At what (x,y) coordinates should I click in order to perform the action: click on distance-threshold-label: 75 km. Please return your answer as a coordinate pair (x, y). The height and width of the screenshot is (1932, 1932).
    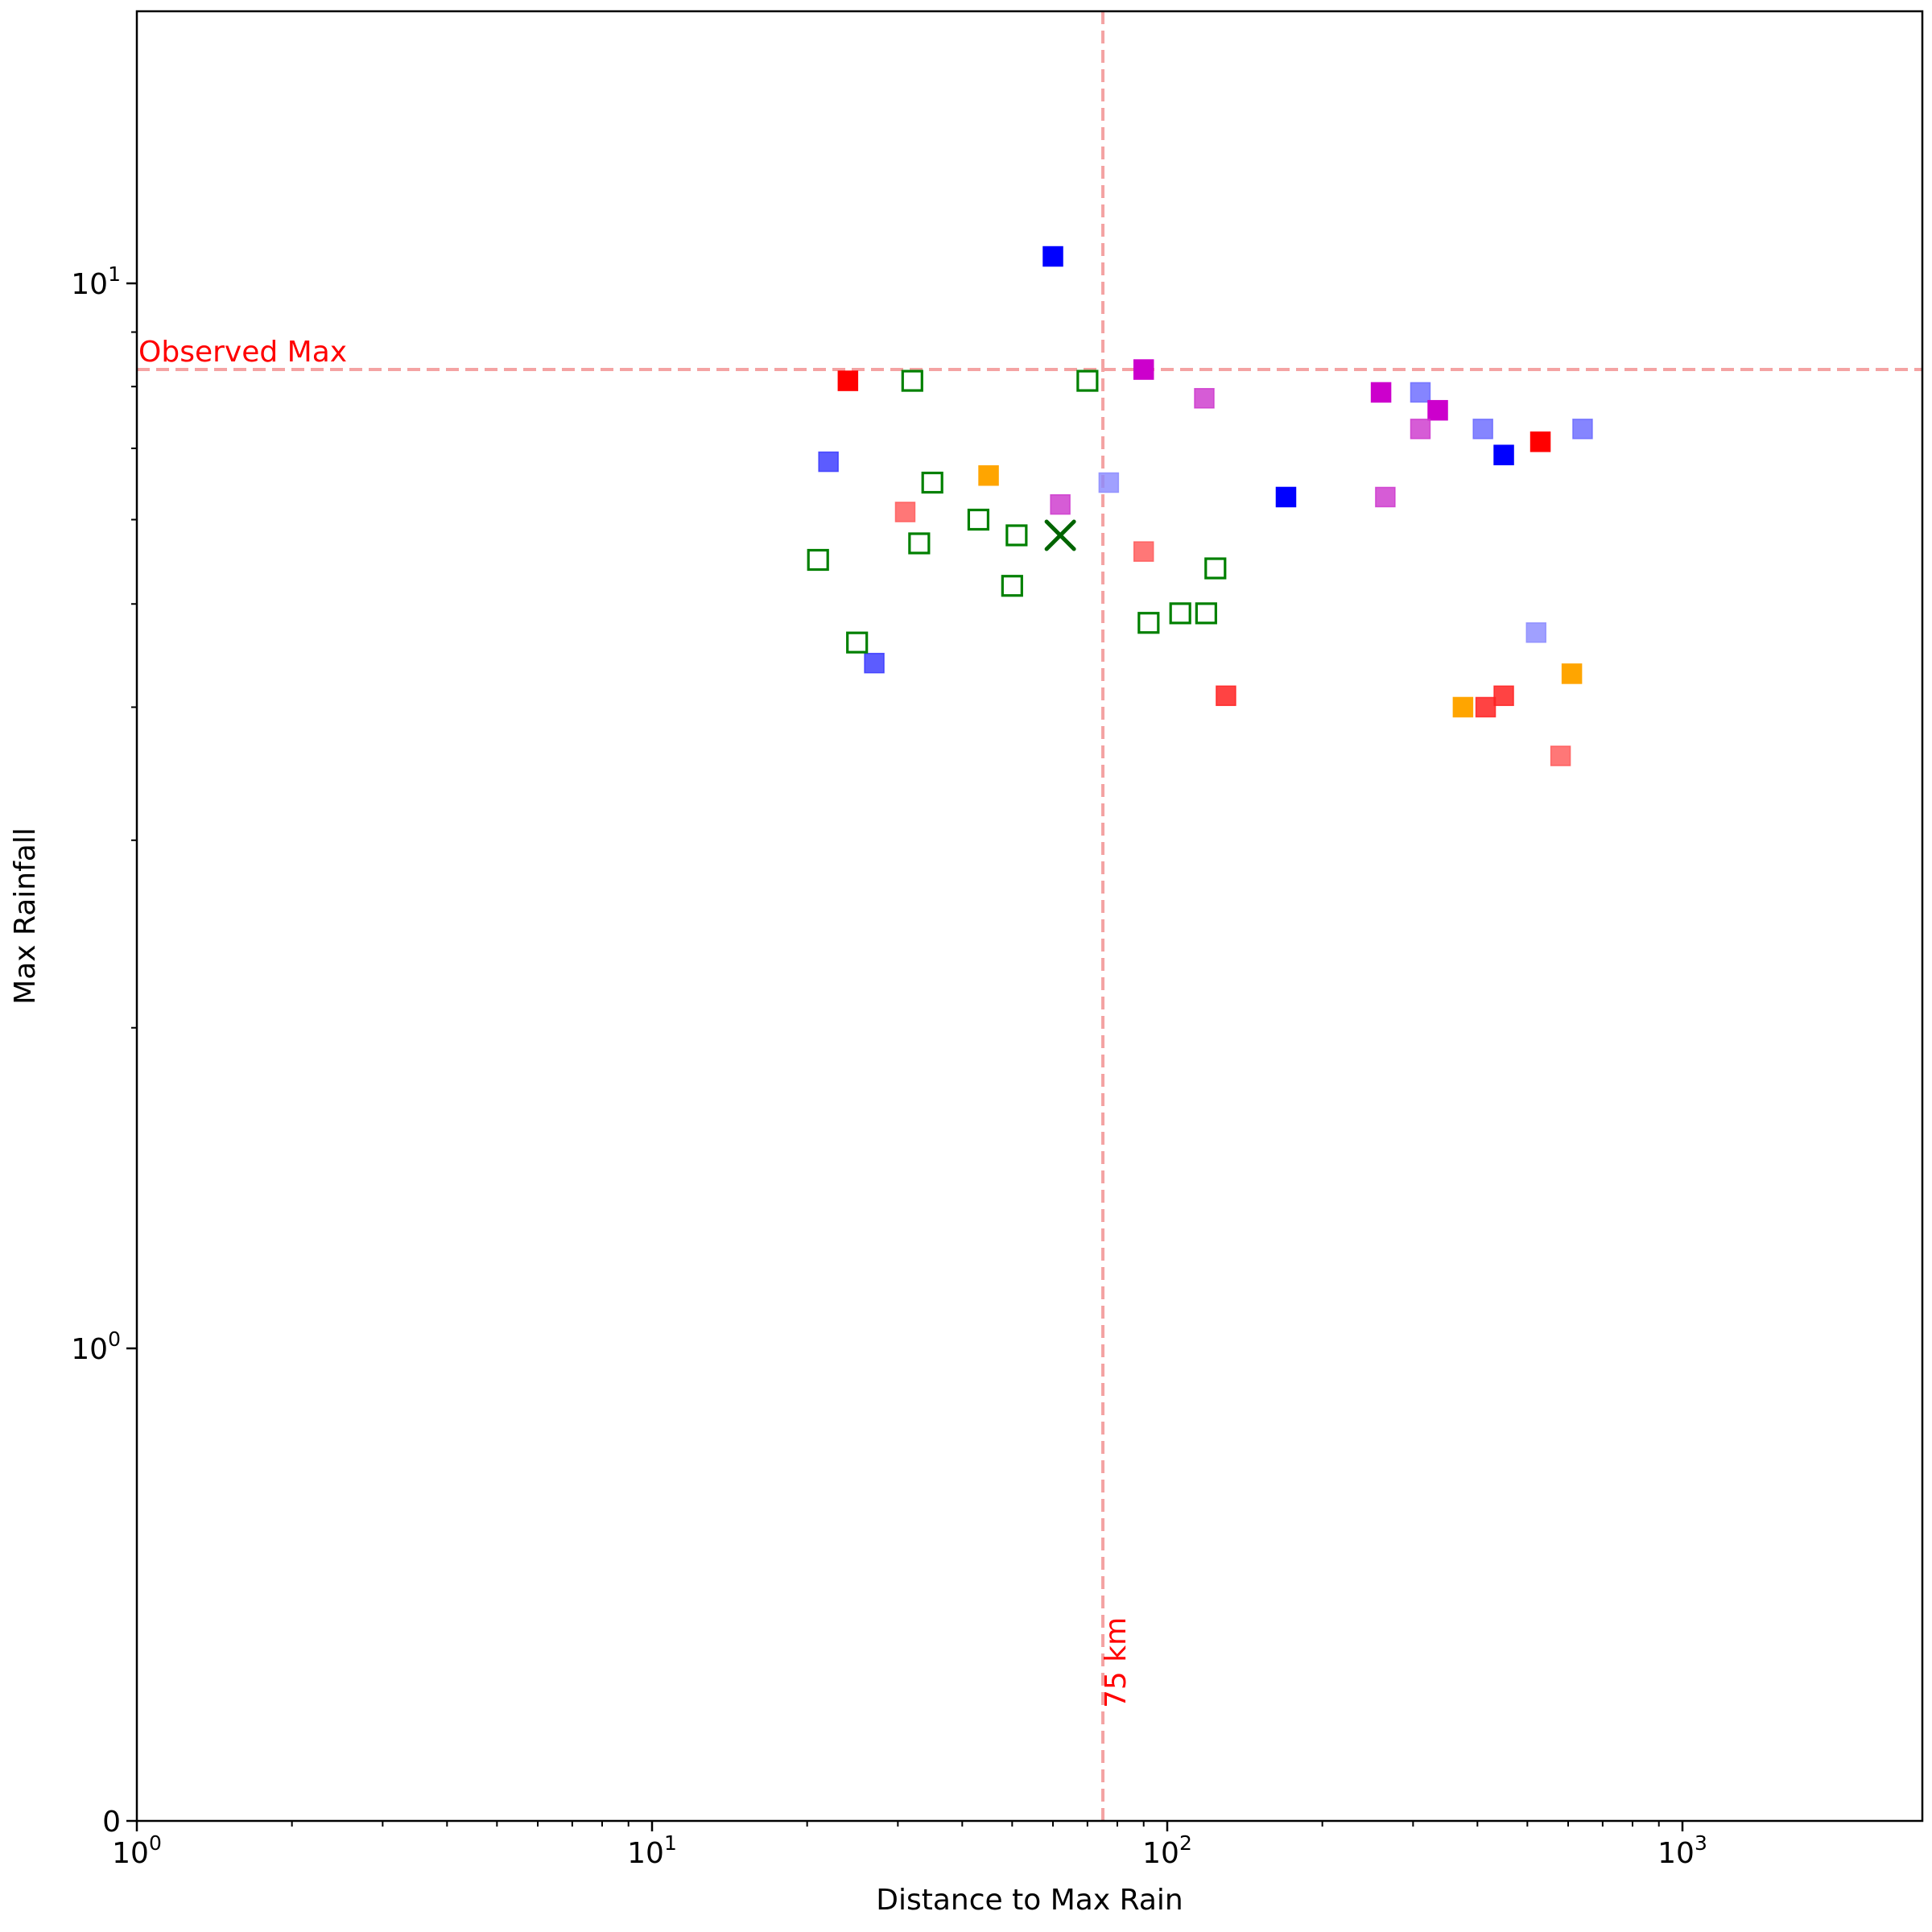
    Looking at the image, I should click on (1116, 1662).